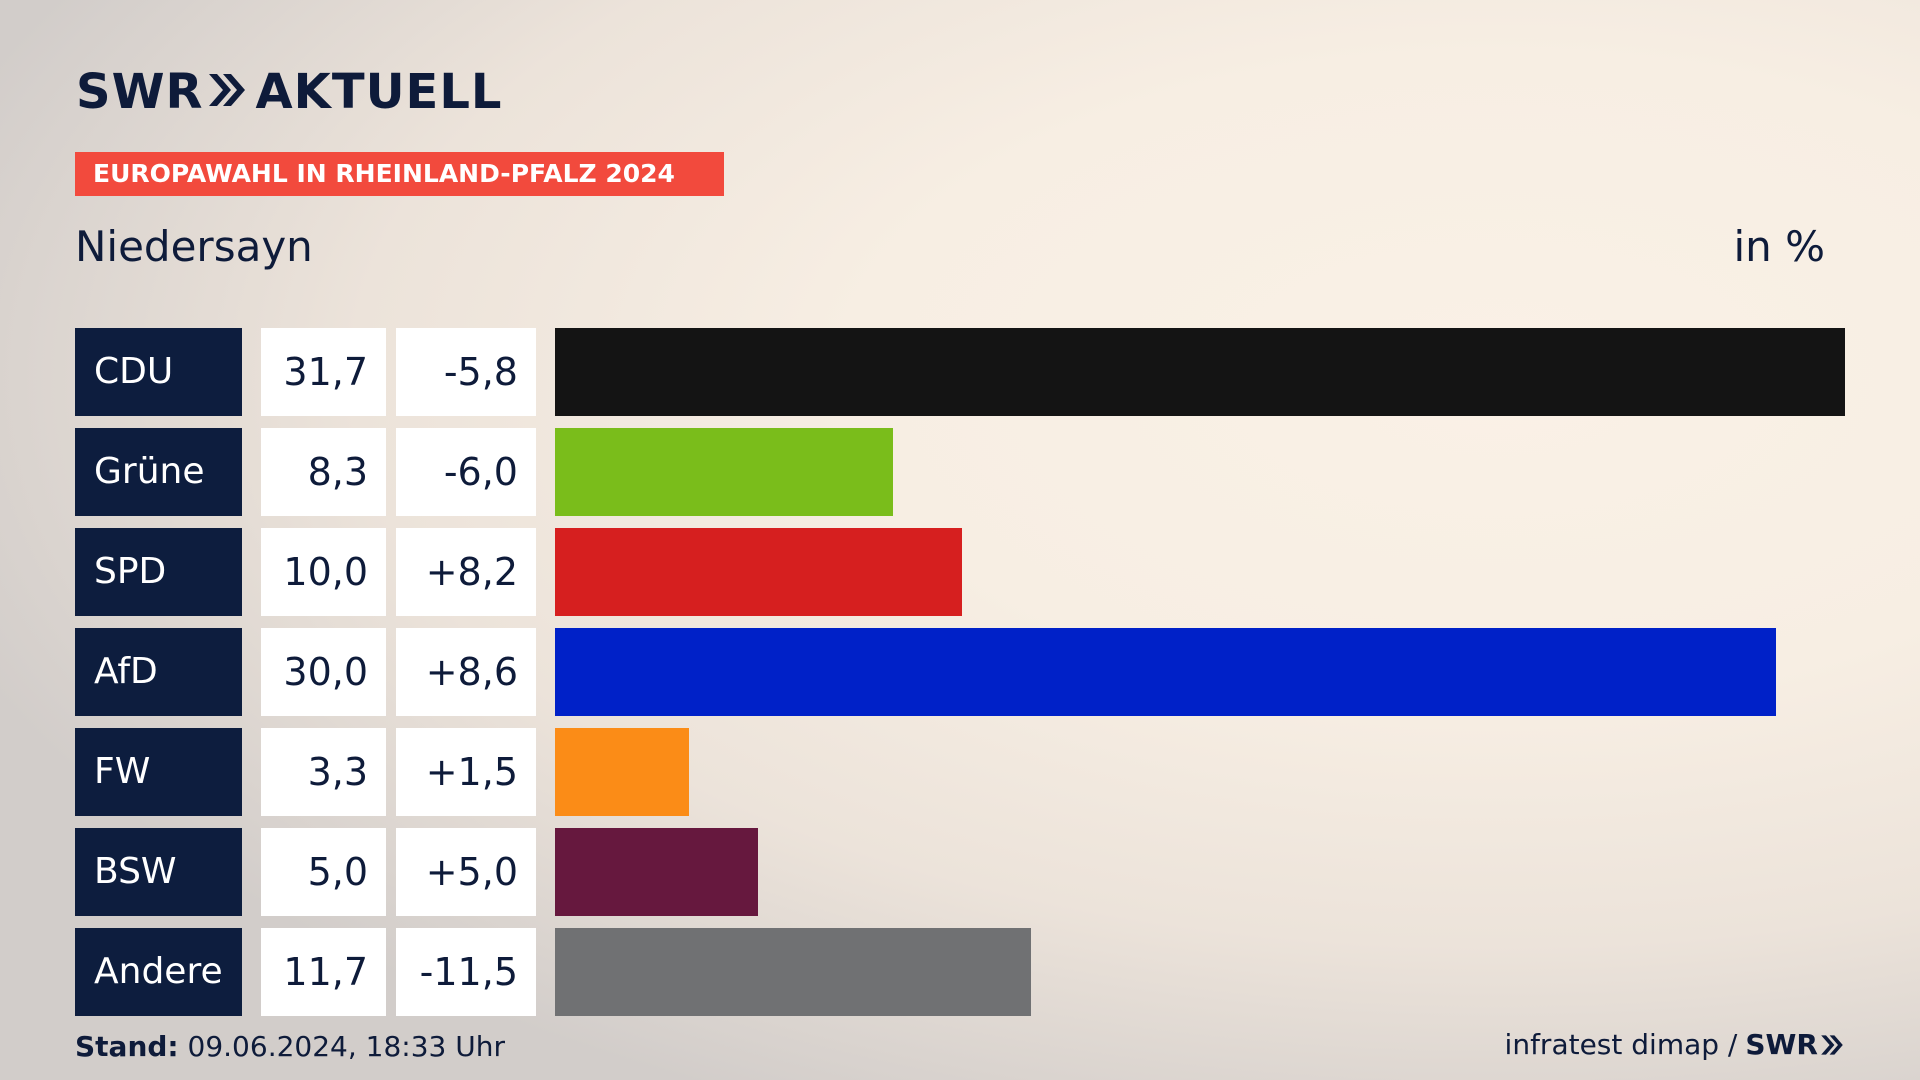 The image size is (1920, 1080). I want to click on result-row: AfD 30,0 +8,6, so click(960, 672).